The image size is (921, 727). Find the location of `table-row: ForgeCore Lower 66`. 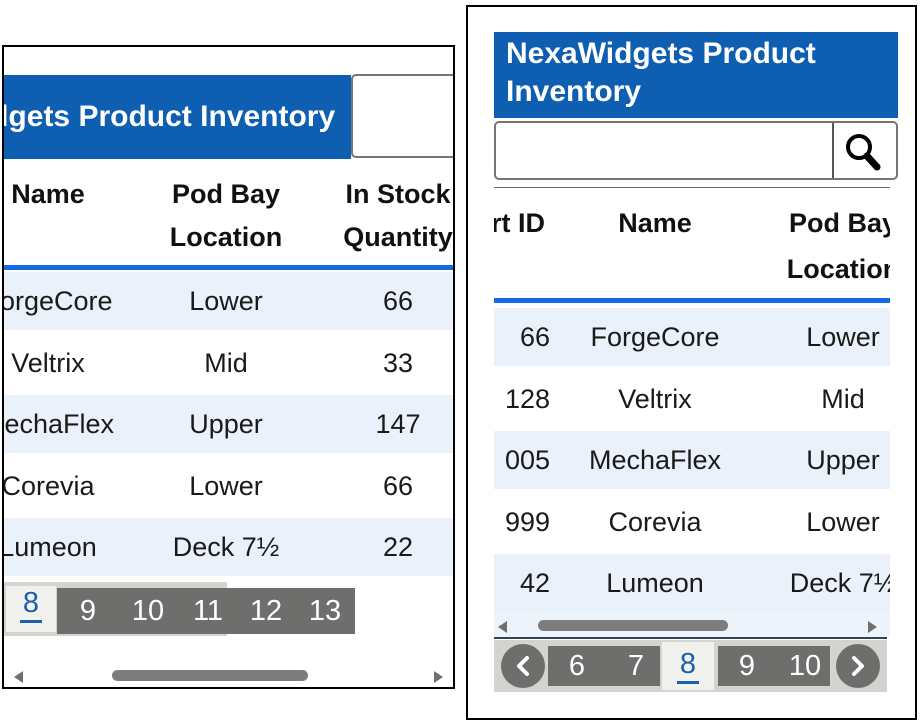

table-row: ForgeCore Lower 66 is located at coordinates (228, 301).